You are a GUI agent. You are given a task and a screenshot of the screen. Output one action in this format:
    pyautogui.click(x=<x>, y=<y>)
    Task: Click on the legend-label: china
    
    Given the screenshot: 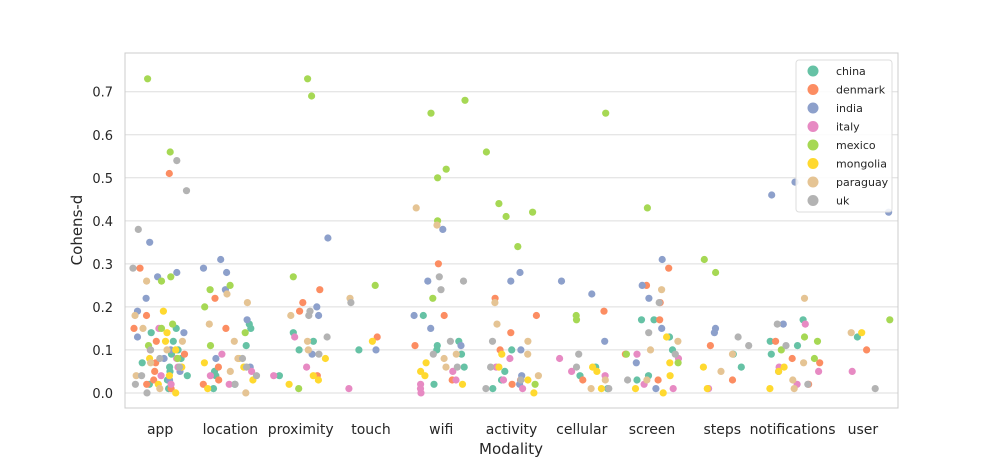 What is the action you would take?
    pyautogui.click(x=851, y=71)
    